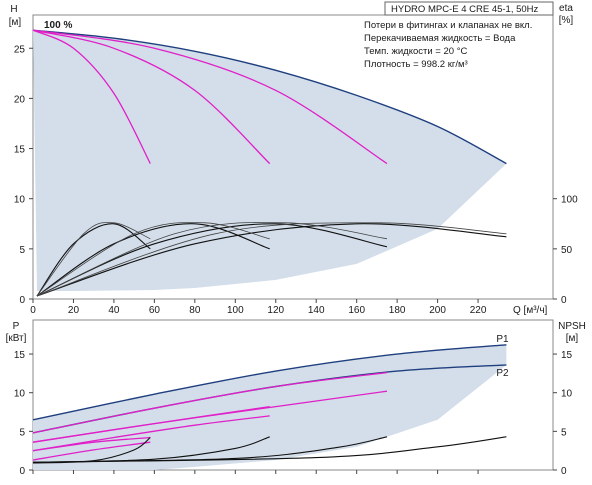 The height and width of the screenshot is (485, 592). What do you see at coordinates (502, 373) in the screenshot?
I see `p2-curve-label: P2` at bounding box center [502, 373].